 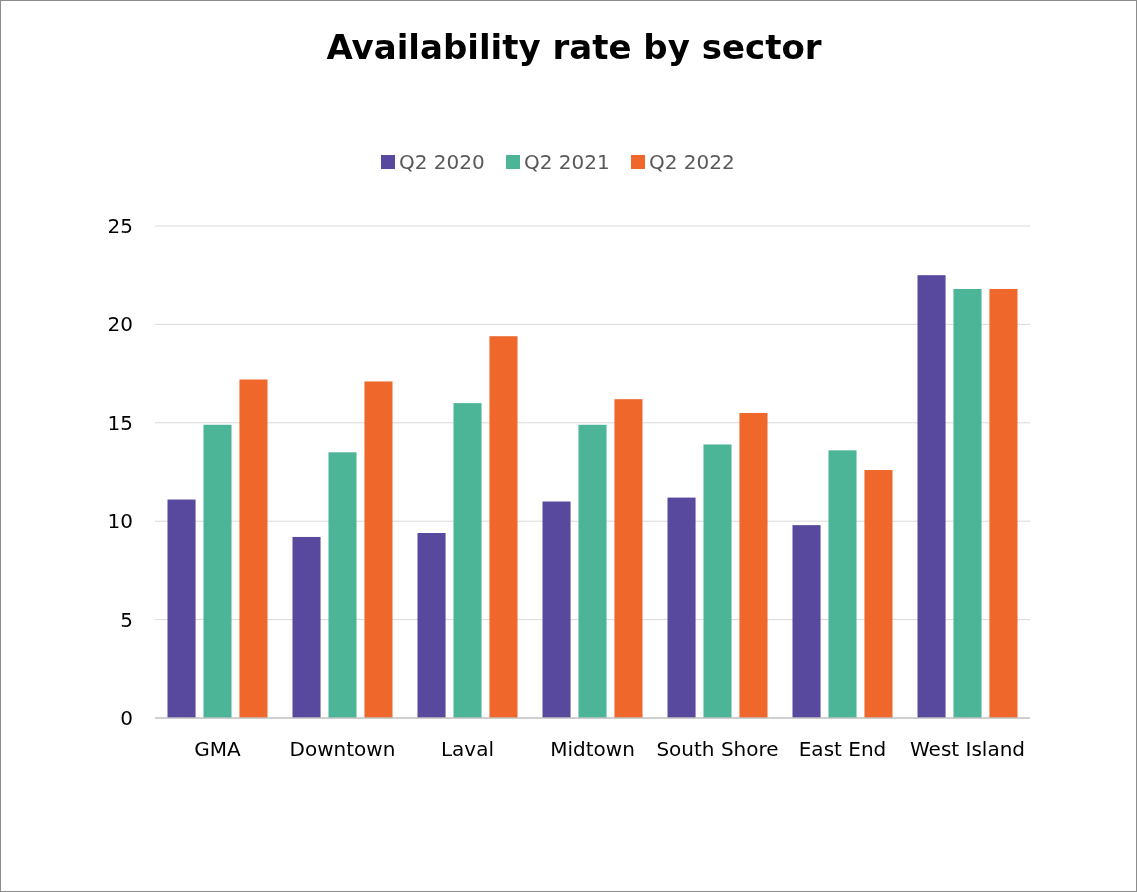 I want to click on y-tick-label: 25, so click(x=120, y=226).